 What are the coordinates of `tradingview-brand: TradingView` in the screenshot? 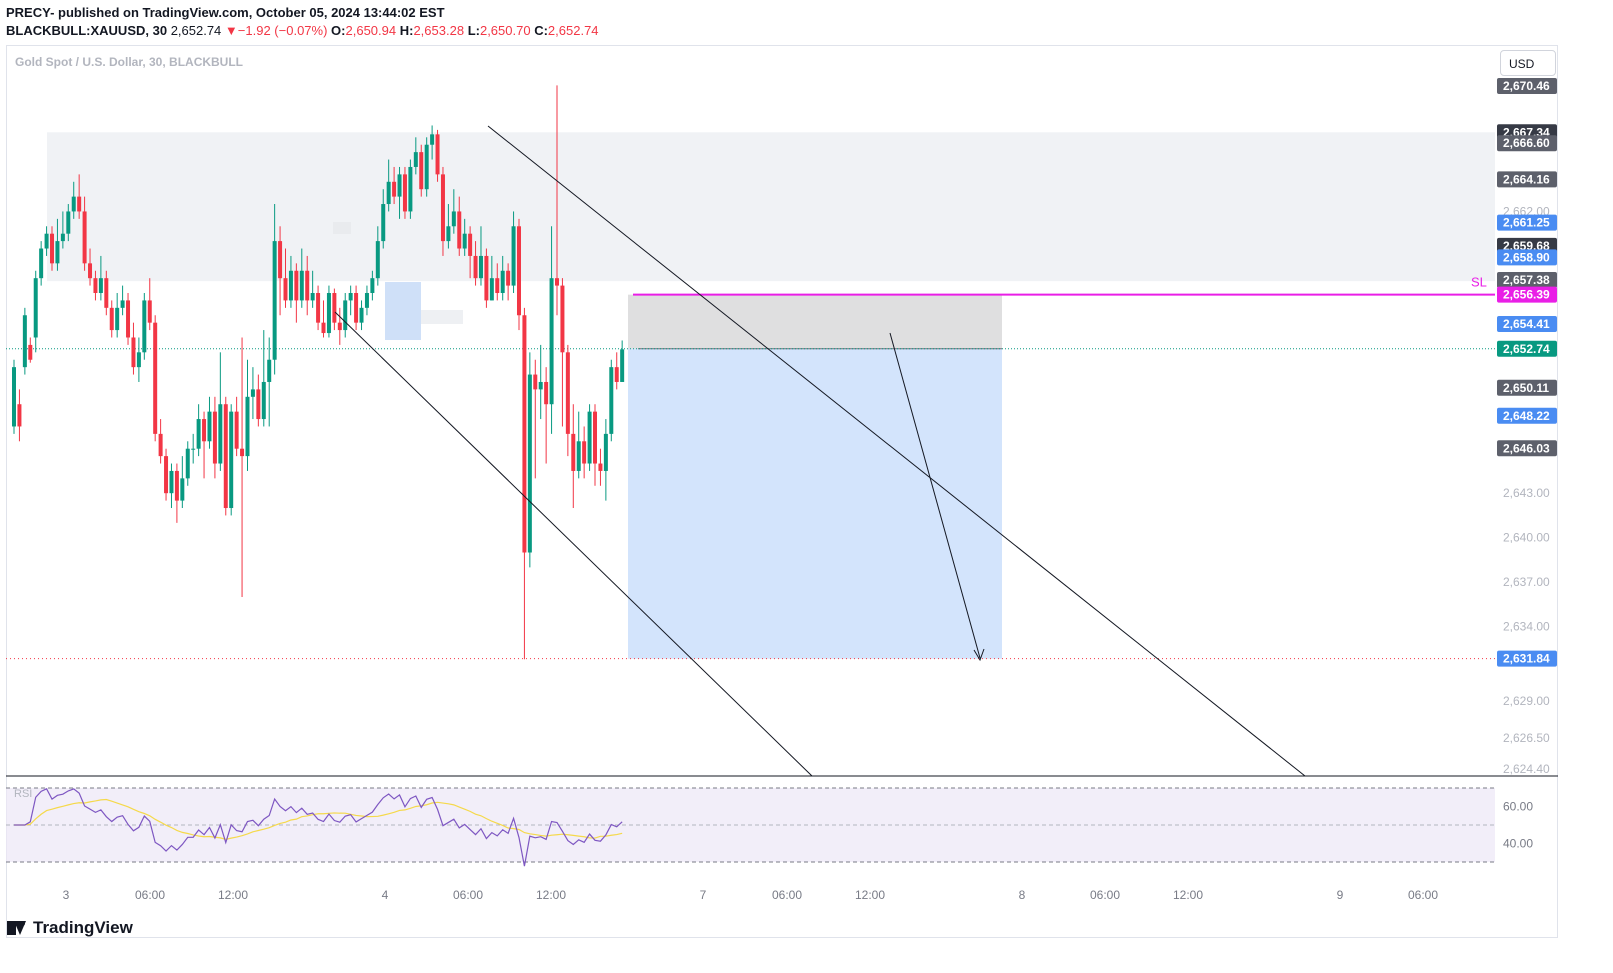 It's located at (70, 928).